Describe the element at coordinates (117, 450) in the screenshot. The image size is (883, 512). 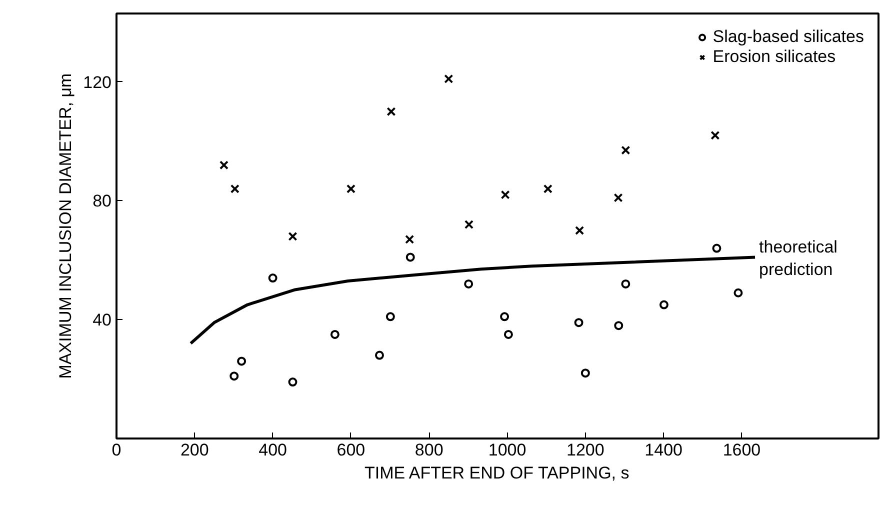
I see `x-tick-label: 0` at that location.